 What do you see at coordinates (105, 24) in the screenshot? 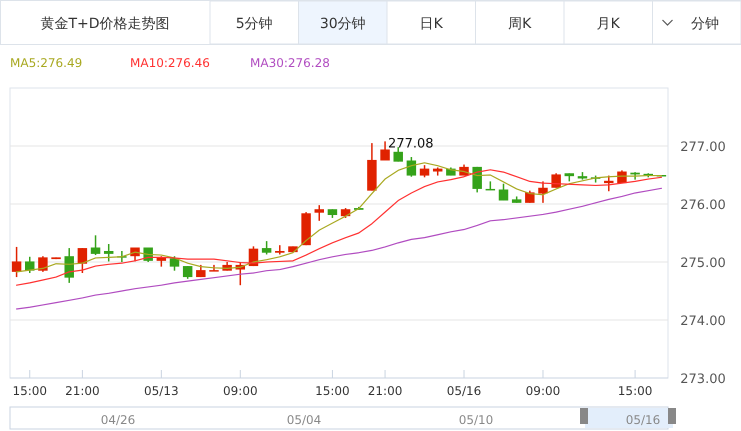
I see `chart-title: 黄金T+D价格走势图` at bounding box center [105, 24].